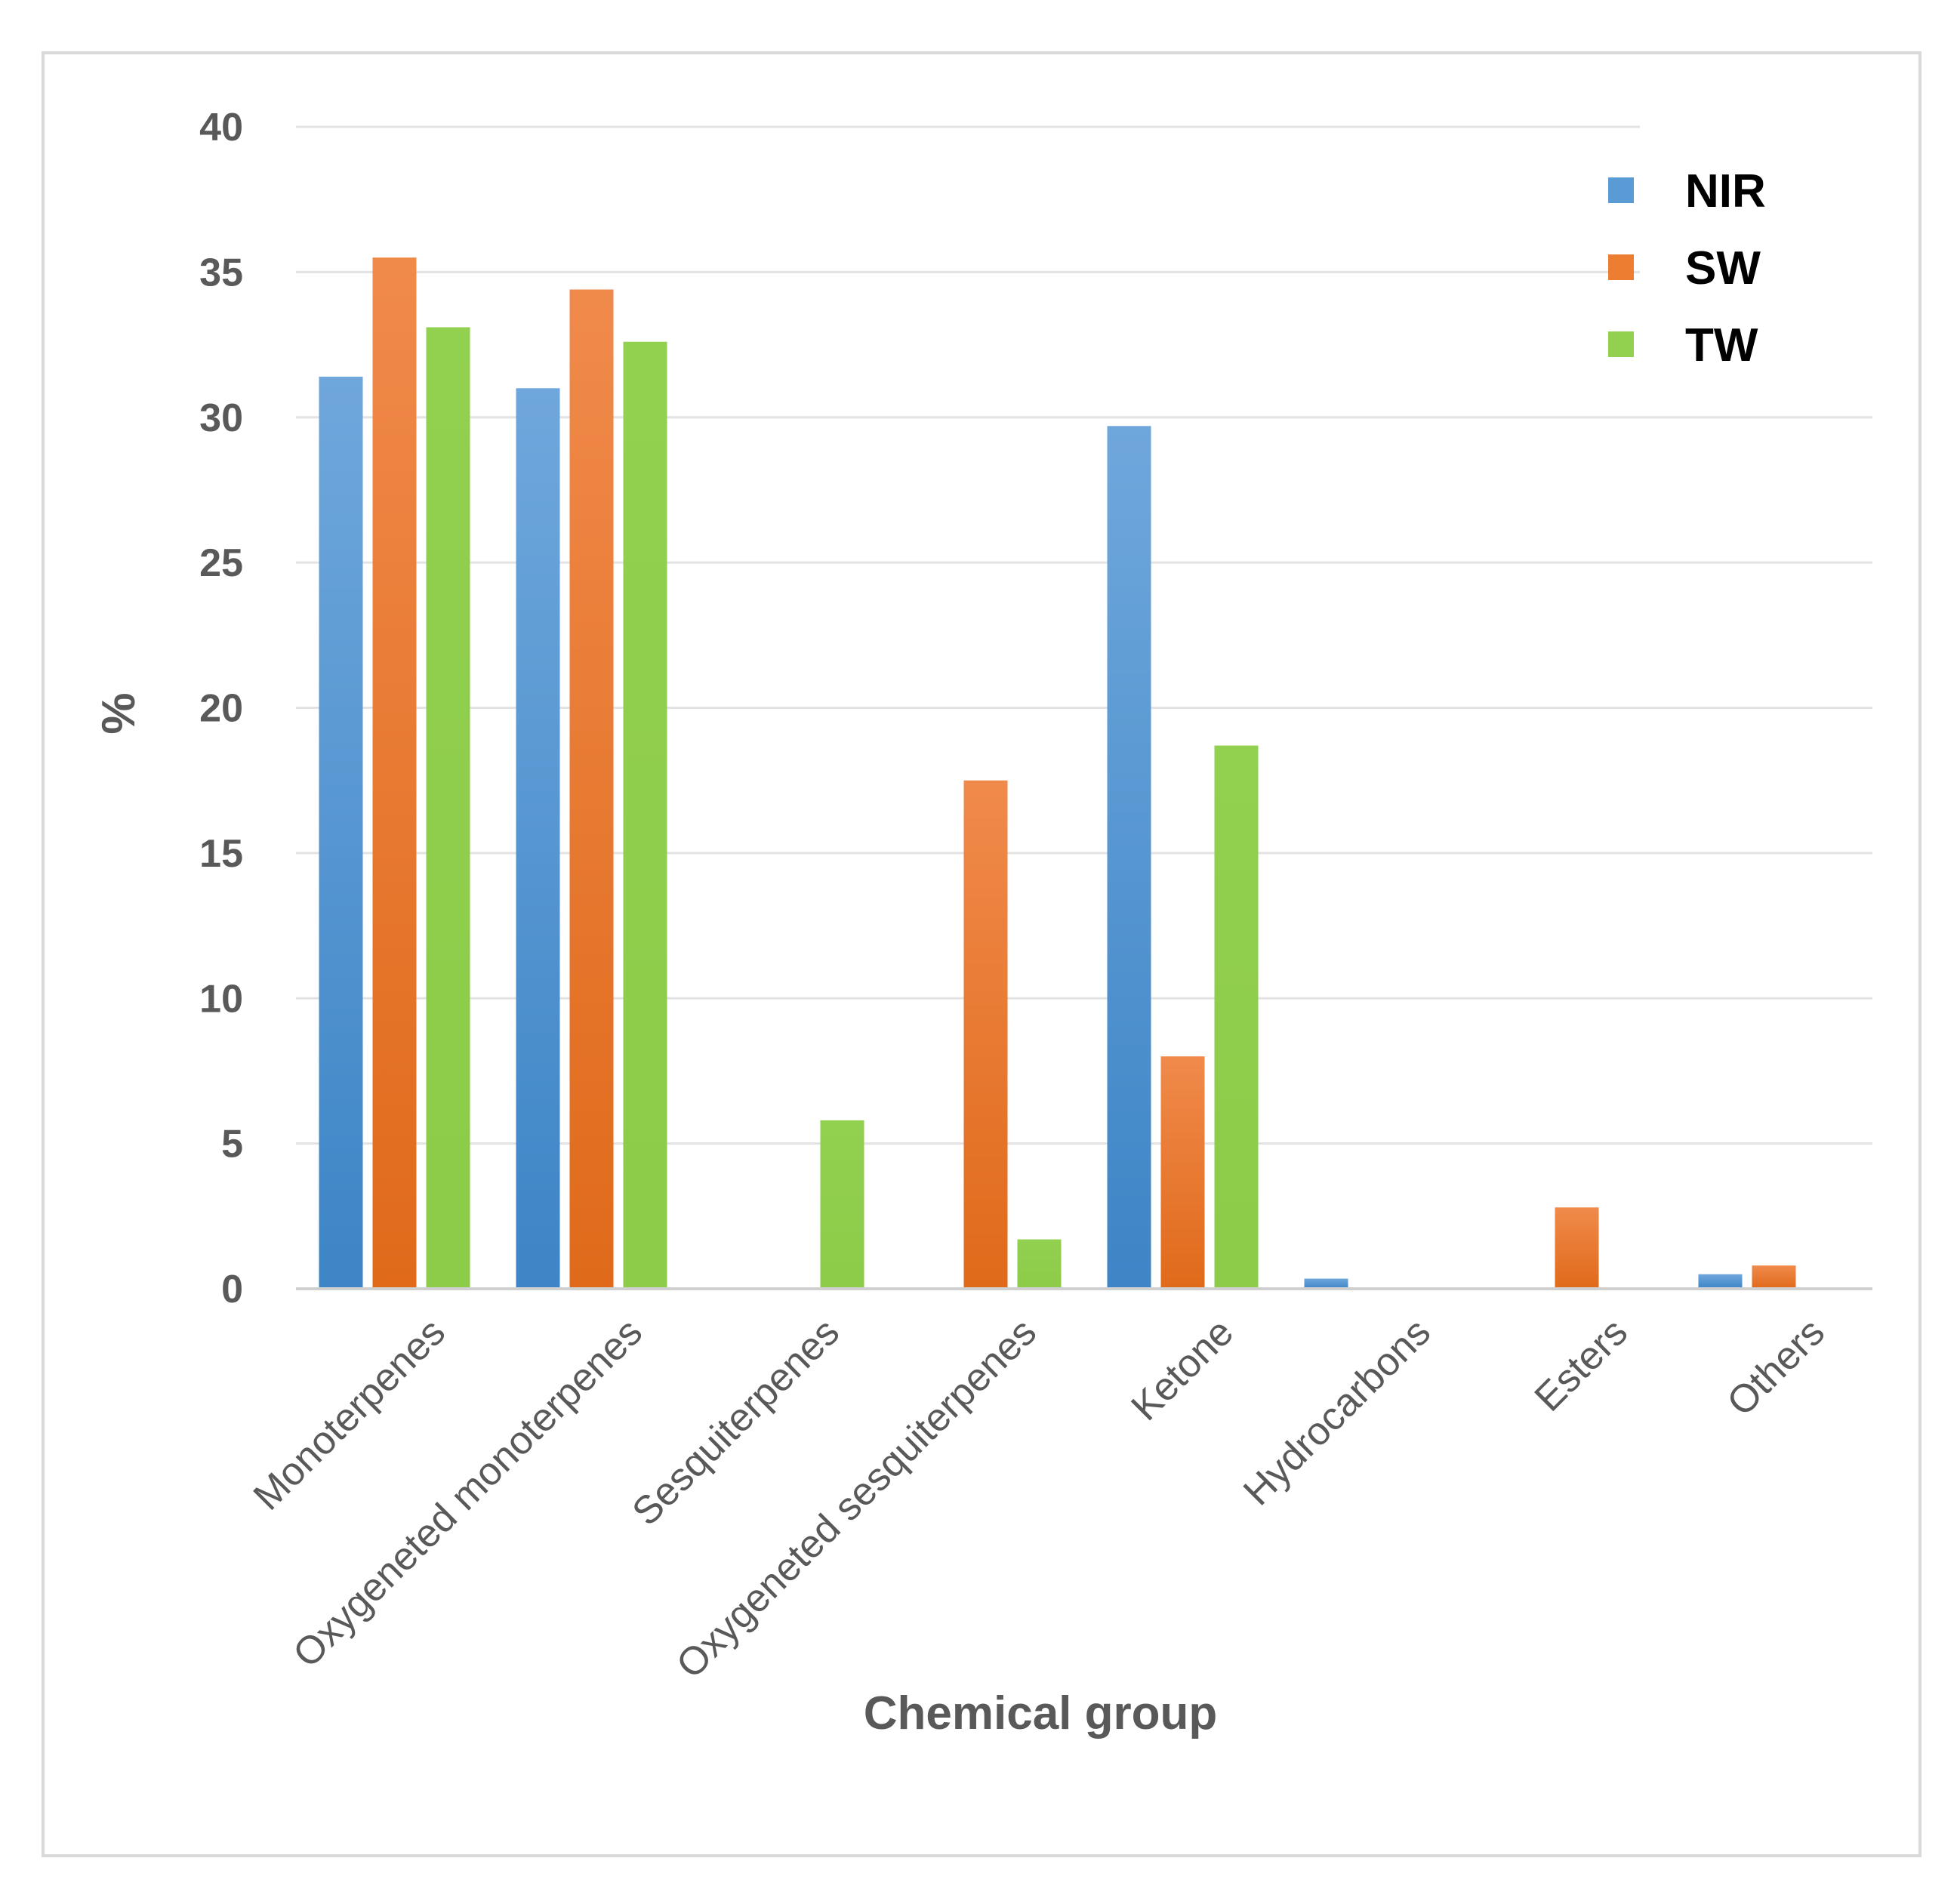  What do you see at coordinates (221, 854) in the screenshot?
I see `y-tick-label: 15` at bounding box center [221, 854].